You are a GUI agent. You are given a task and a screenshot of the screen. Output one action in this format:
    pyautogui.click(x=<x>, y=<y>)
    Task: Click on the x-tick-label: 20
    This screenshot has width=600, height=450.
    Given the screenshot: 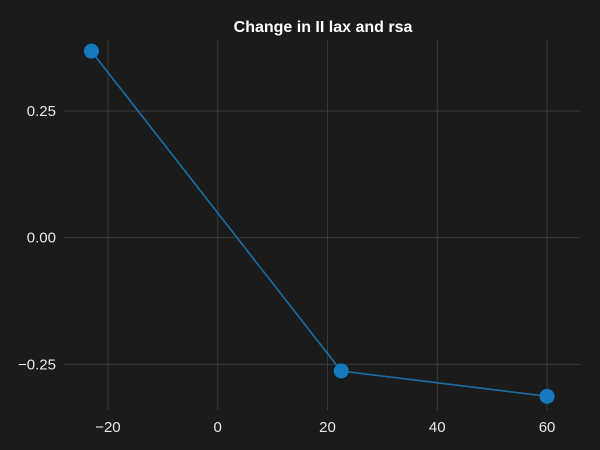 What is the action you would take?
    pyautogui.click(x=327, y=427)
    